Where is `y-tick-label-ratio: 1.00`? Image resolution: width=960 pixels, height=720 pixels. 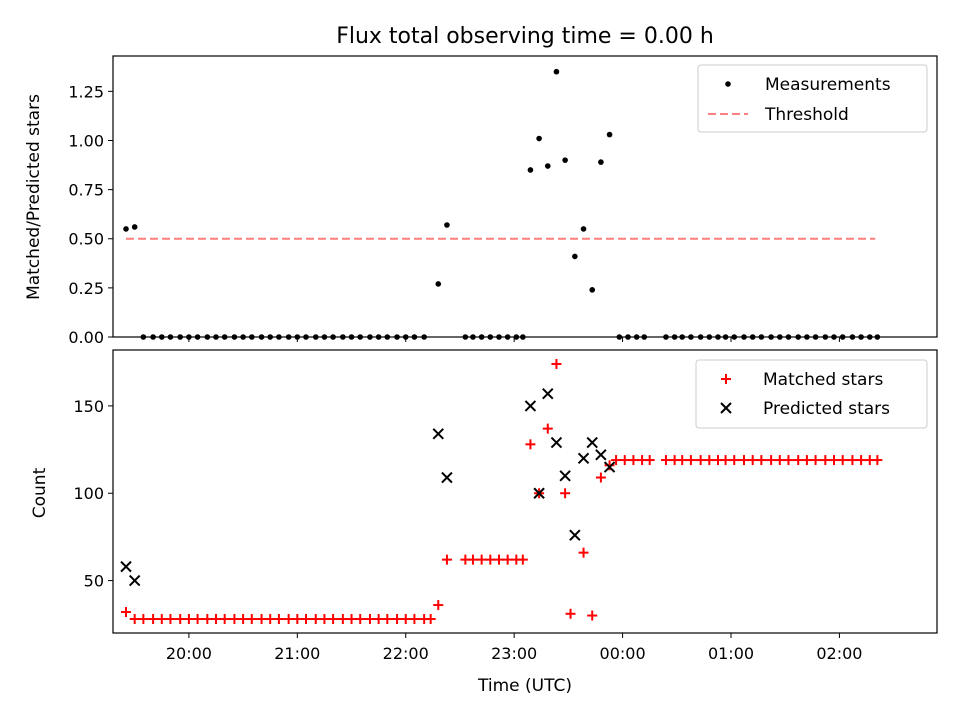 y-tick-label-ratio: 1.00 is located at coordinates (86, 140).